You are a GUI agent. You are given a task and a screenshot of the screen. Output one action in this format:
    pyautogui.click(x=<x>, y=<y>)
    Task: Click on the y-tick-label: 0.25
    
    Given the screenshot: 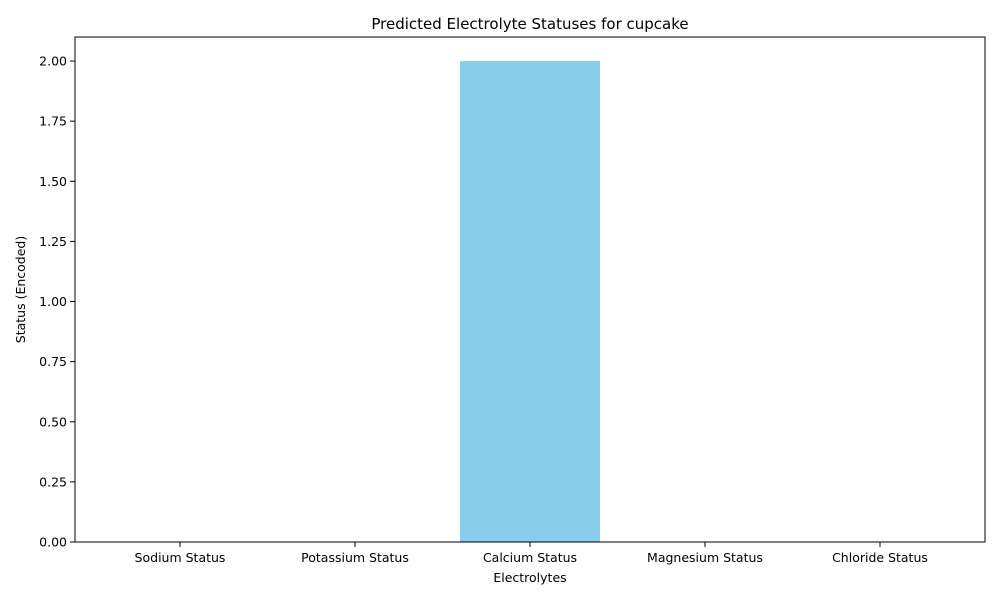 What is the action you would take?
    pyautogui.click(x=53, y=481)
    